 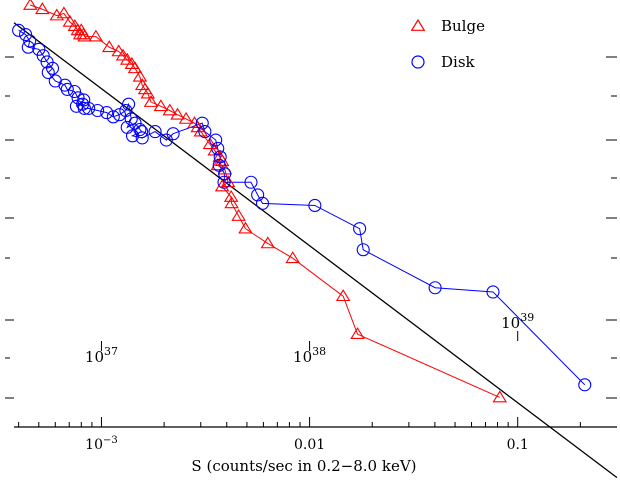 What do you see at coordinates (458, 62) in the screenshot?
I see `legend-disk-label: Disk` at bounding box center [458, 62].